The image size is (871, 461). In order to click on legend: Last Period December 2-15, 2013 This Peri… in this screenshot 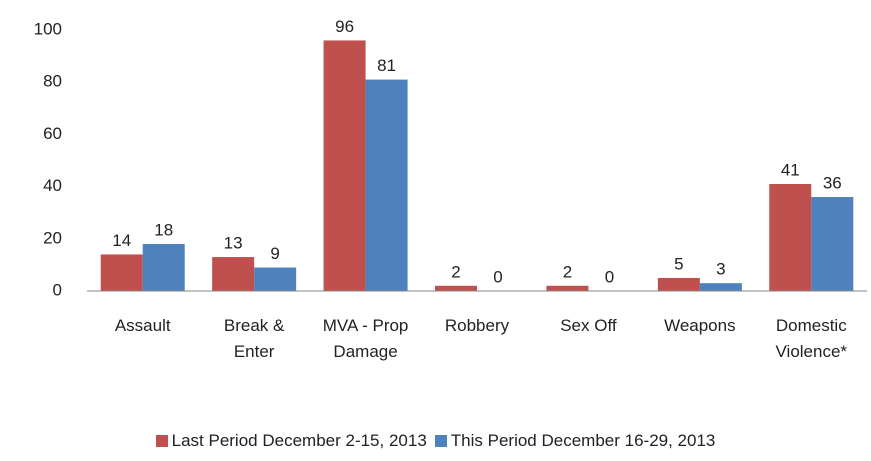, I will do `click(435, 441)`.